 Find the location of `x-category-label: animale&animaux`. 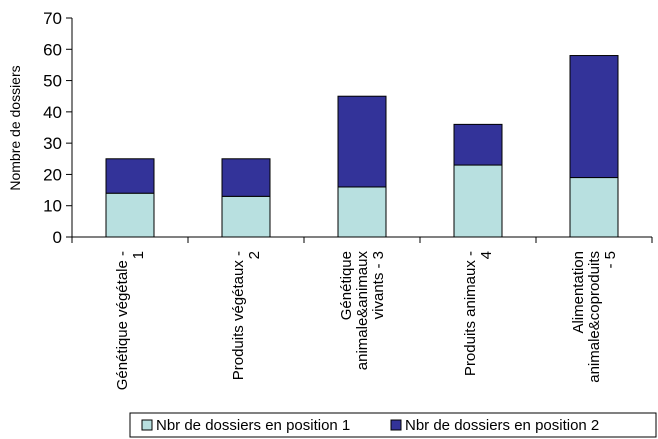

x-category-label: animale&animaux is located at coordinates (362, 311).